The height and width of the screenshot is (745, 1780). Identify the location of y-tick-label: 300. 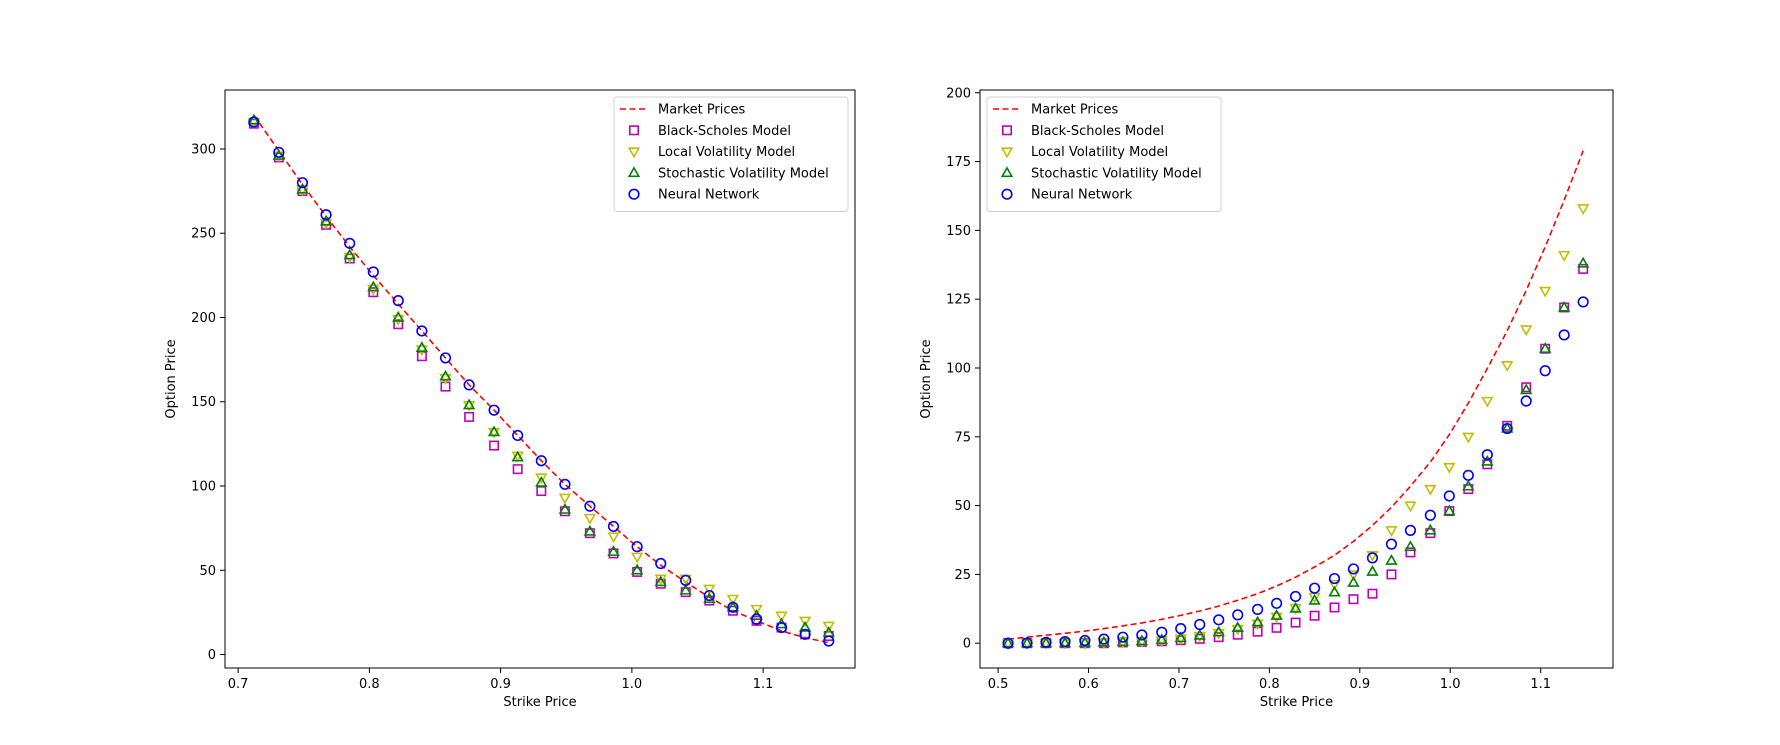
(203, 149).